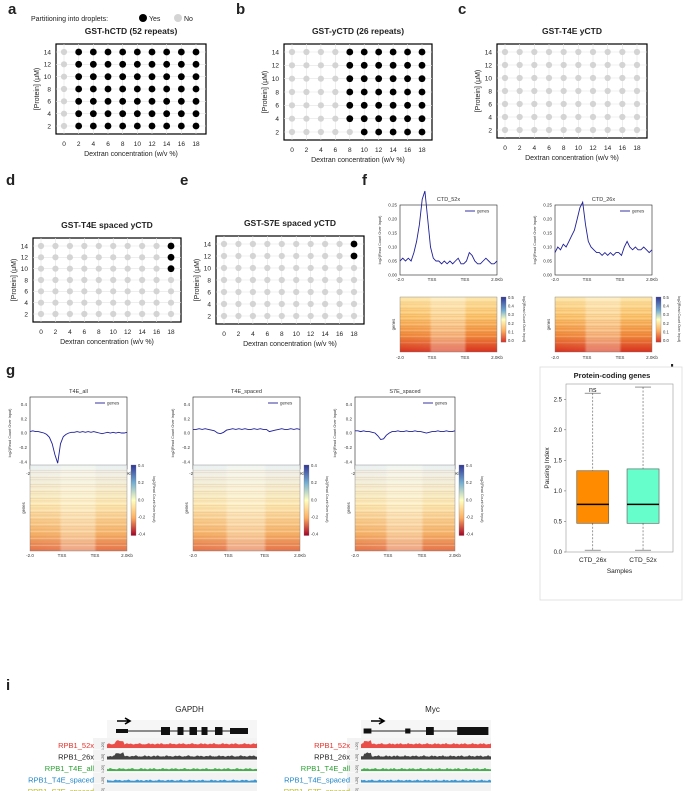 The height and width of the screenshot is (791, 685). I want to click on y-tick-label: 2, so click(277, 132).